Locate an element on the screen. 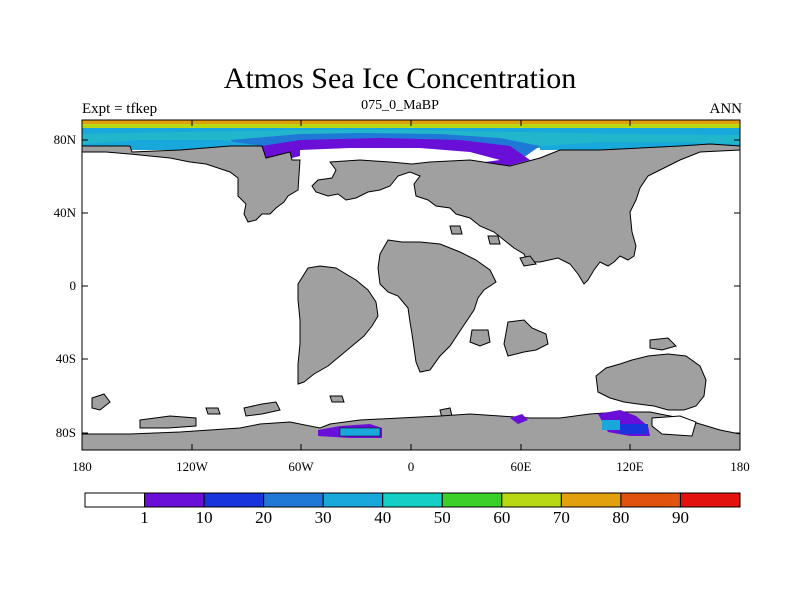  experiment-label: Expt = tfkep is located at coordinates (120, 109).